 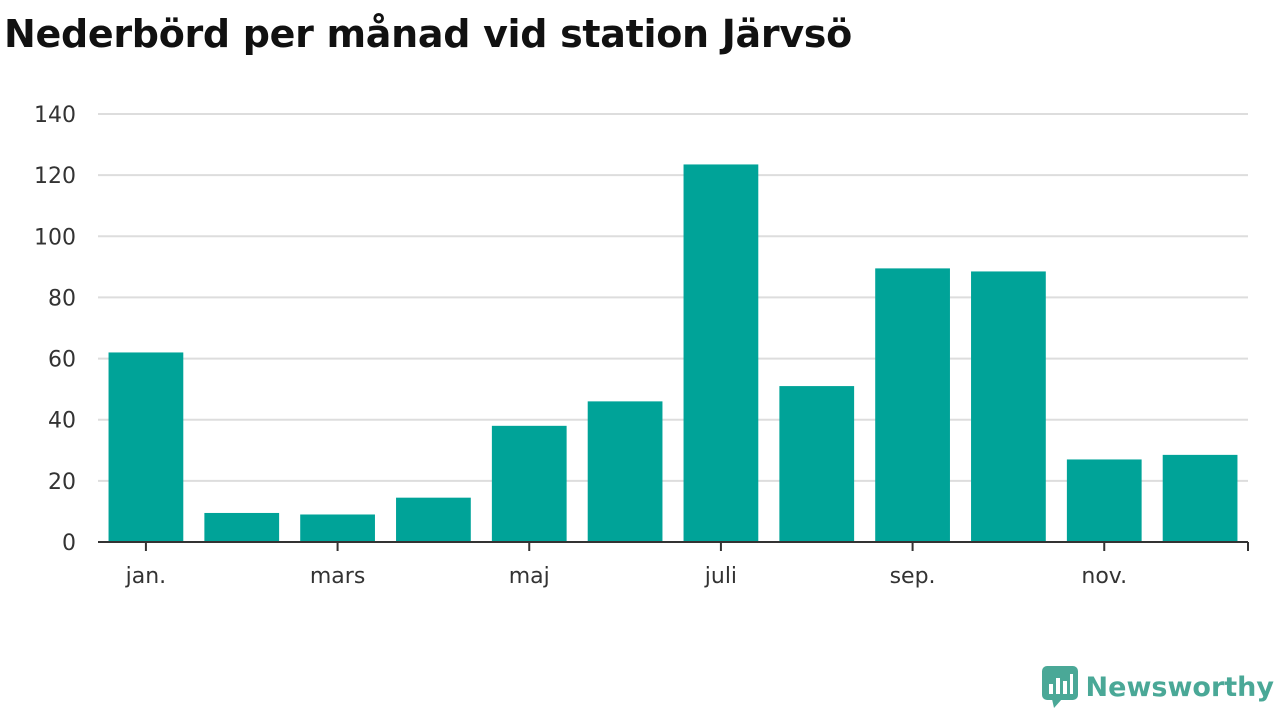 I want to click on newsworthy-logo: Newsworthy, so click(x=1157, y=687).